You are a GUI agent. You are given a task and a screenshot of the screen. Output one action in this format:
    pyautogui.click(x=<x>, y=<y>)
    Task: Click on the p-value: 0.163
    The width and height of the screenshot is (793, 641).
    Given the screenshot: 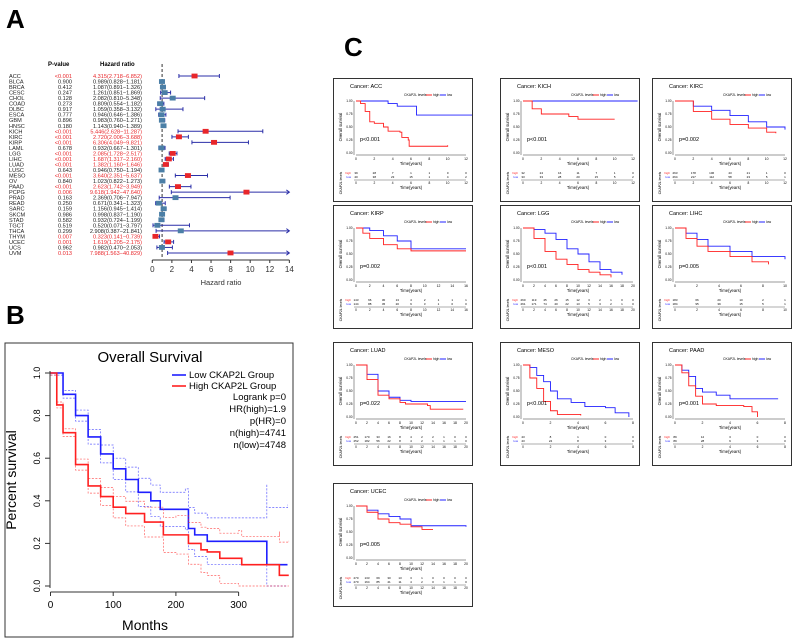 What is the action you would take?
    pyautogui.click(x=65, y=199)
    